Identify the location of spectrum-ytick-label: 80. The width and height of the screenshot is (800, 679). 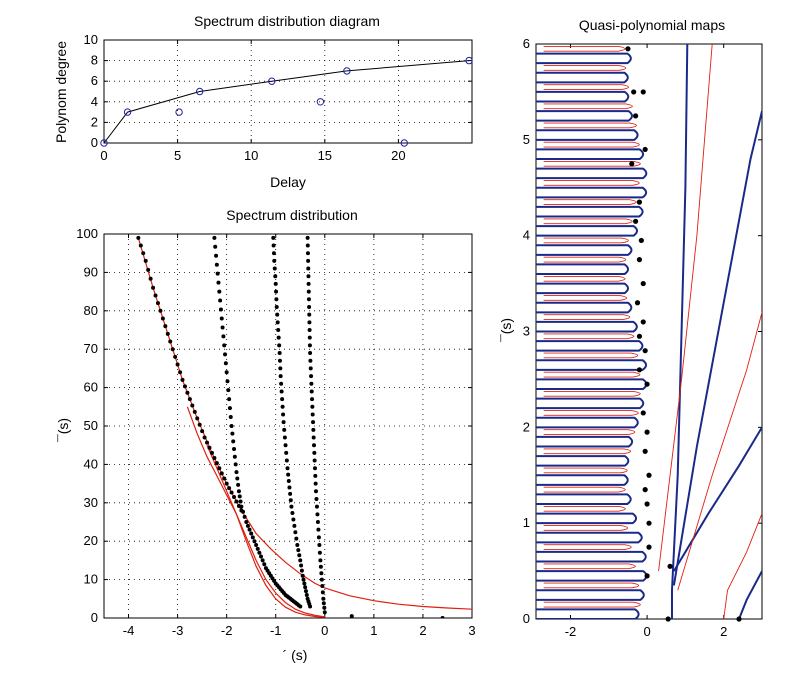
(91, 310).